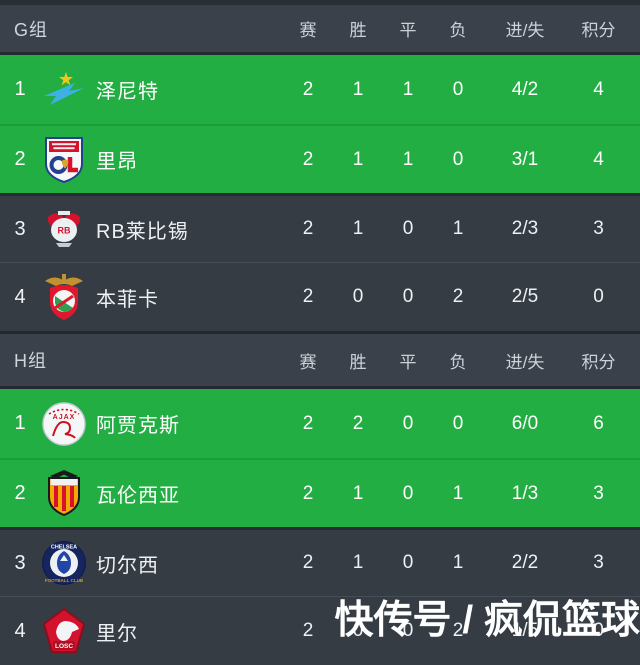 This screenshot has height=665, width=640. I want to click on stat-goals: 2/5, so click(525, 296).